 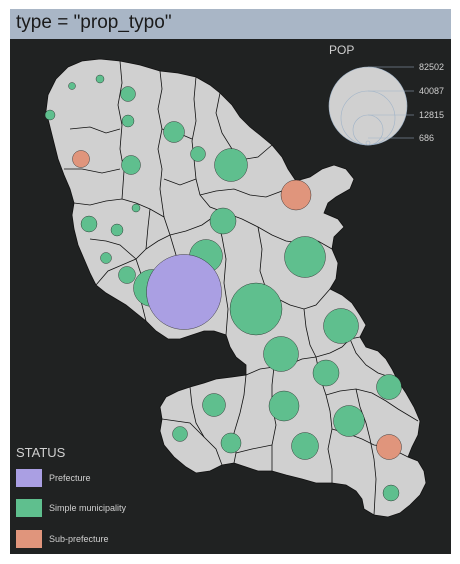 What do you see at coordinates (426, 138) in the screenshot?
I see `size-legend-value: 686` at bounding box center [426, 138].